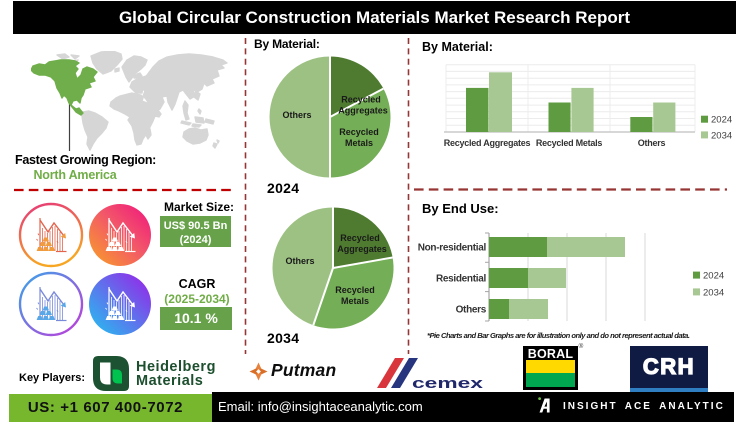  I want to click on svg-text: Non-residential, so click(452, 248).